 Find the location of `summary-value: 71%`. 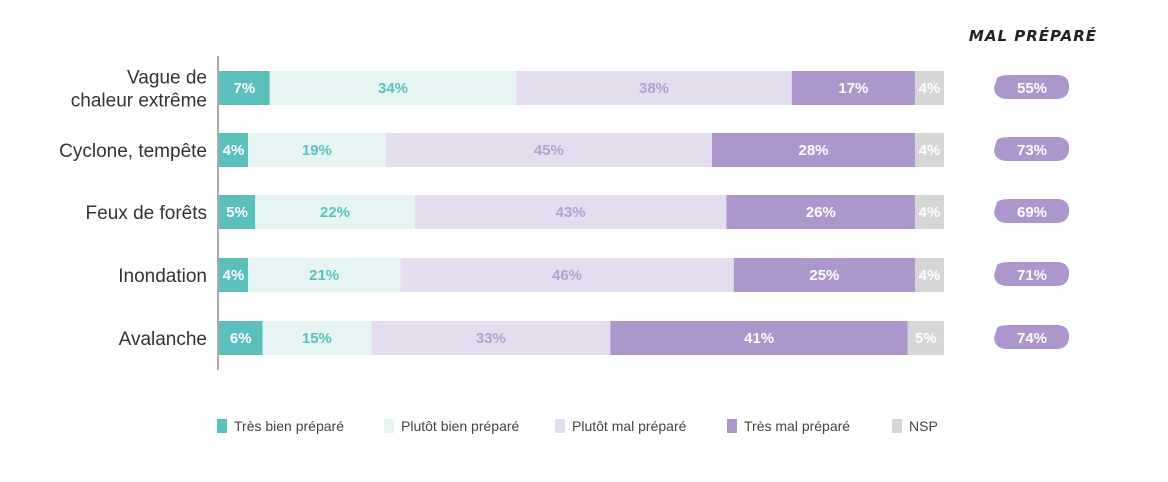

summary-value: 71% is located at coordinates (1032, 275).